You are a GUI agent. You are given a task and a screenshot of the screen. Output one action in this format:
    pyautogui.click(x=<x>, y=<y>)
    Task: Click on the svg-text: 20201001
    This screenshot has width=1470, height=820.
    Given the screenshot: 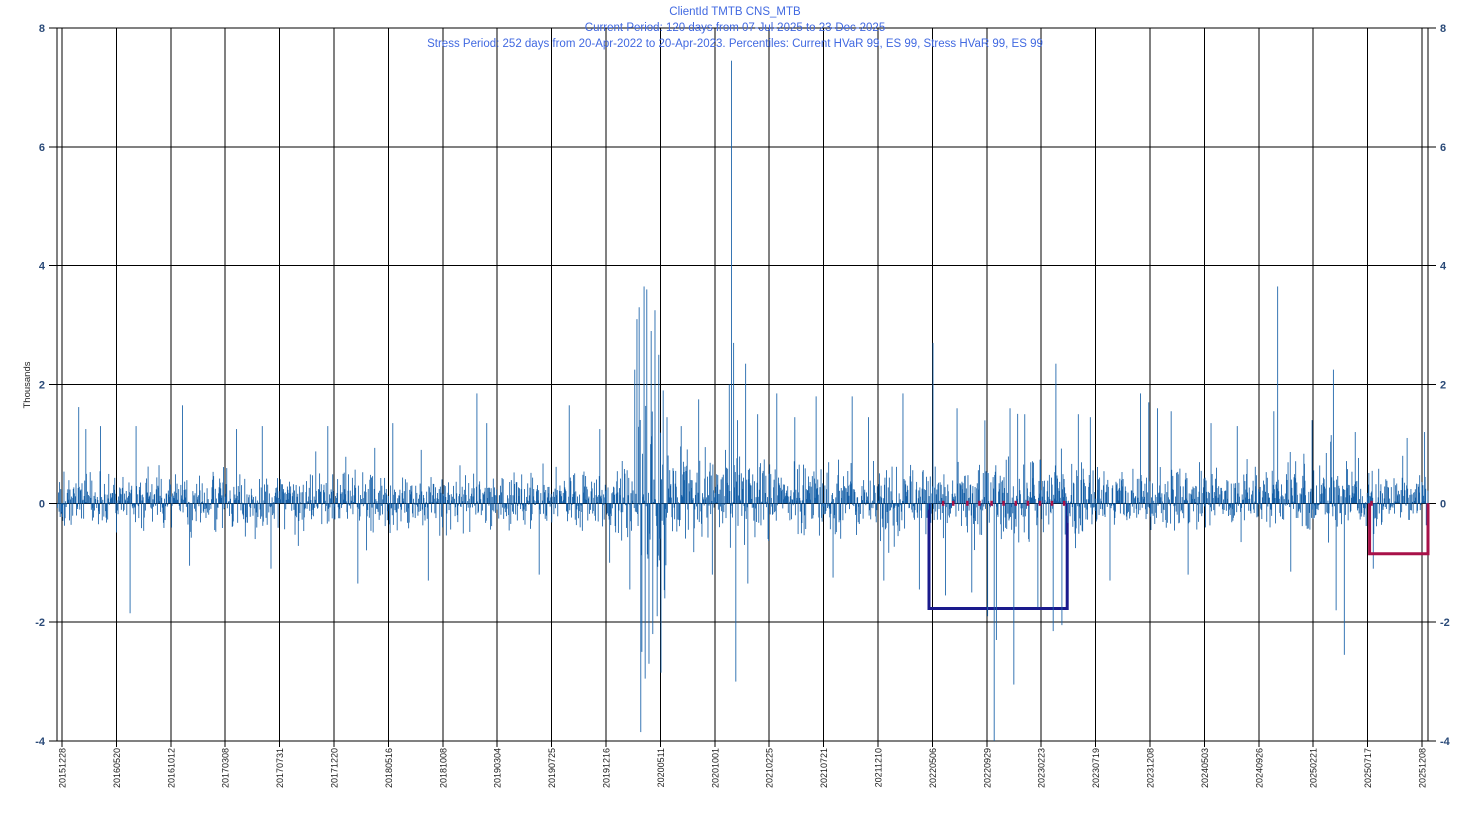 What is the action you would take?
    pyautogui.click(x=715, y=768)
    